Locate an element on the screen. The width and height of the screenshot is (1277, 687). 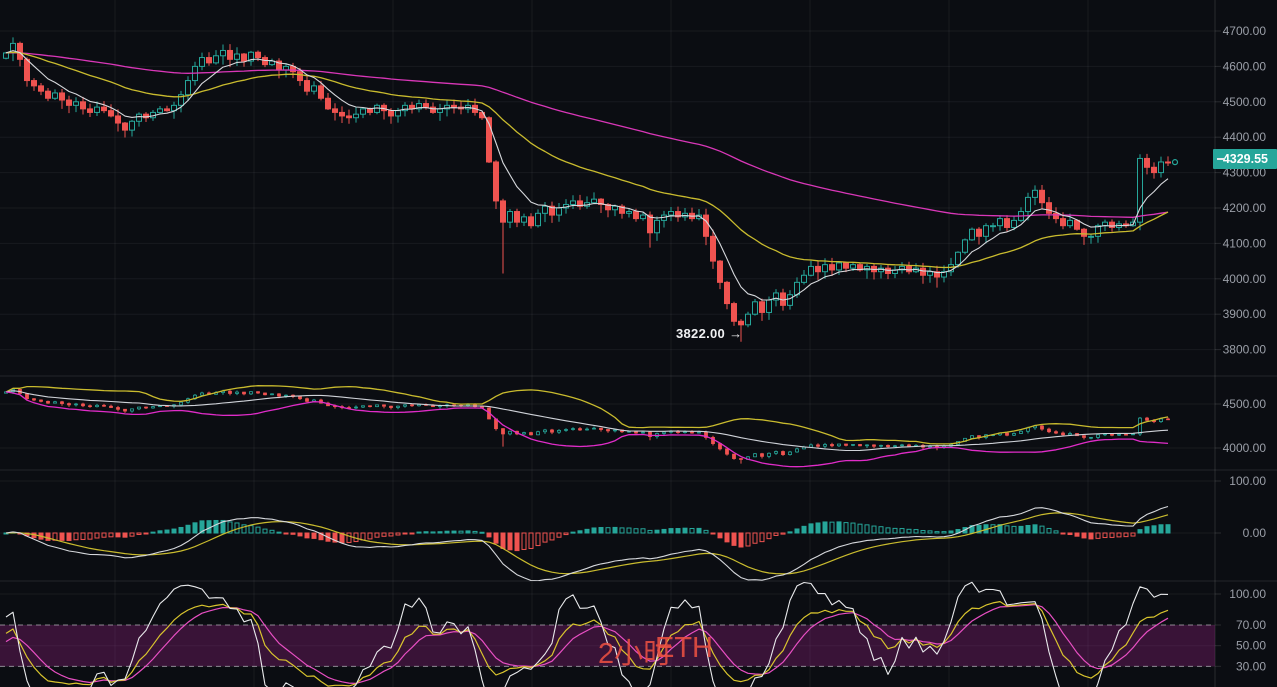
current-price-badge: 4329.55 is located at coordinates (1245, 159).